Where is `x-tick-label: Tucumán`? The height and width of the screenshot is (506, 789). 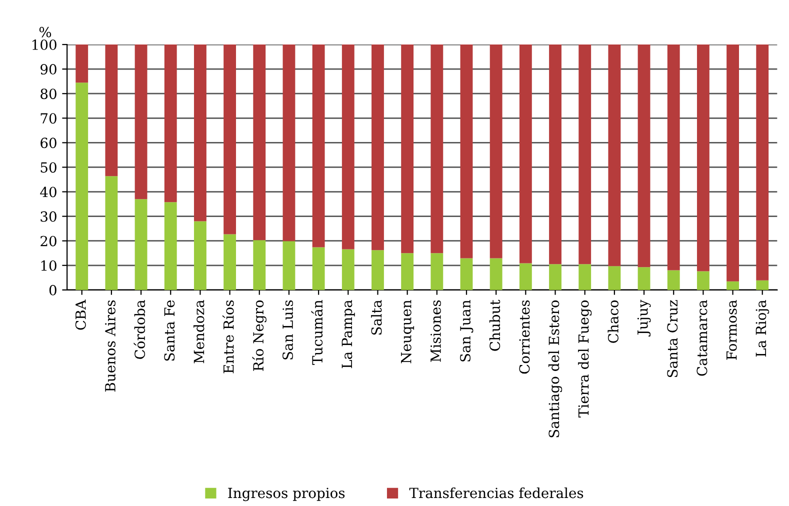 x-tick-label: Tucumán is located at coordinates (317, 332).